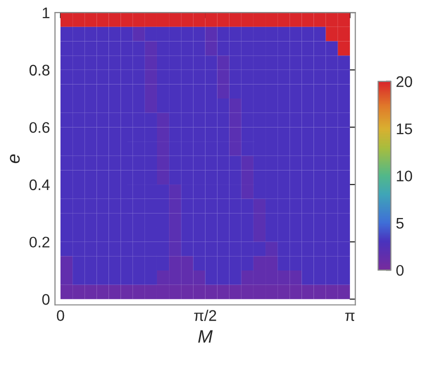  Describe the element at coordinates (400, 223) in the screenshot. I see `color-bar-label: 5` at that location.